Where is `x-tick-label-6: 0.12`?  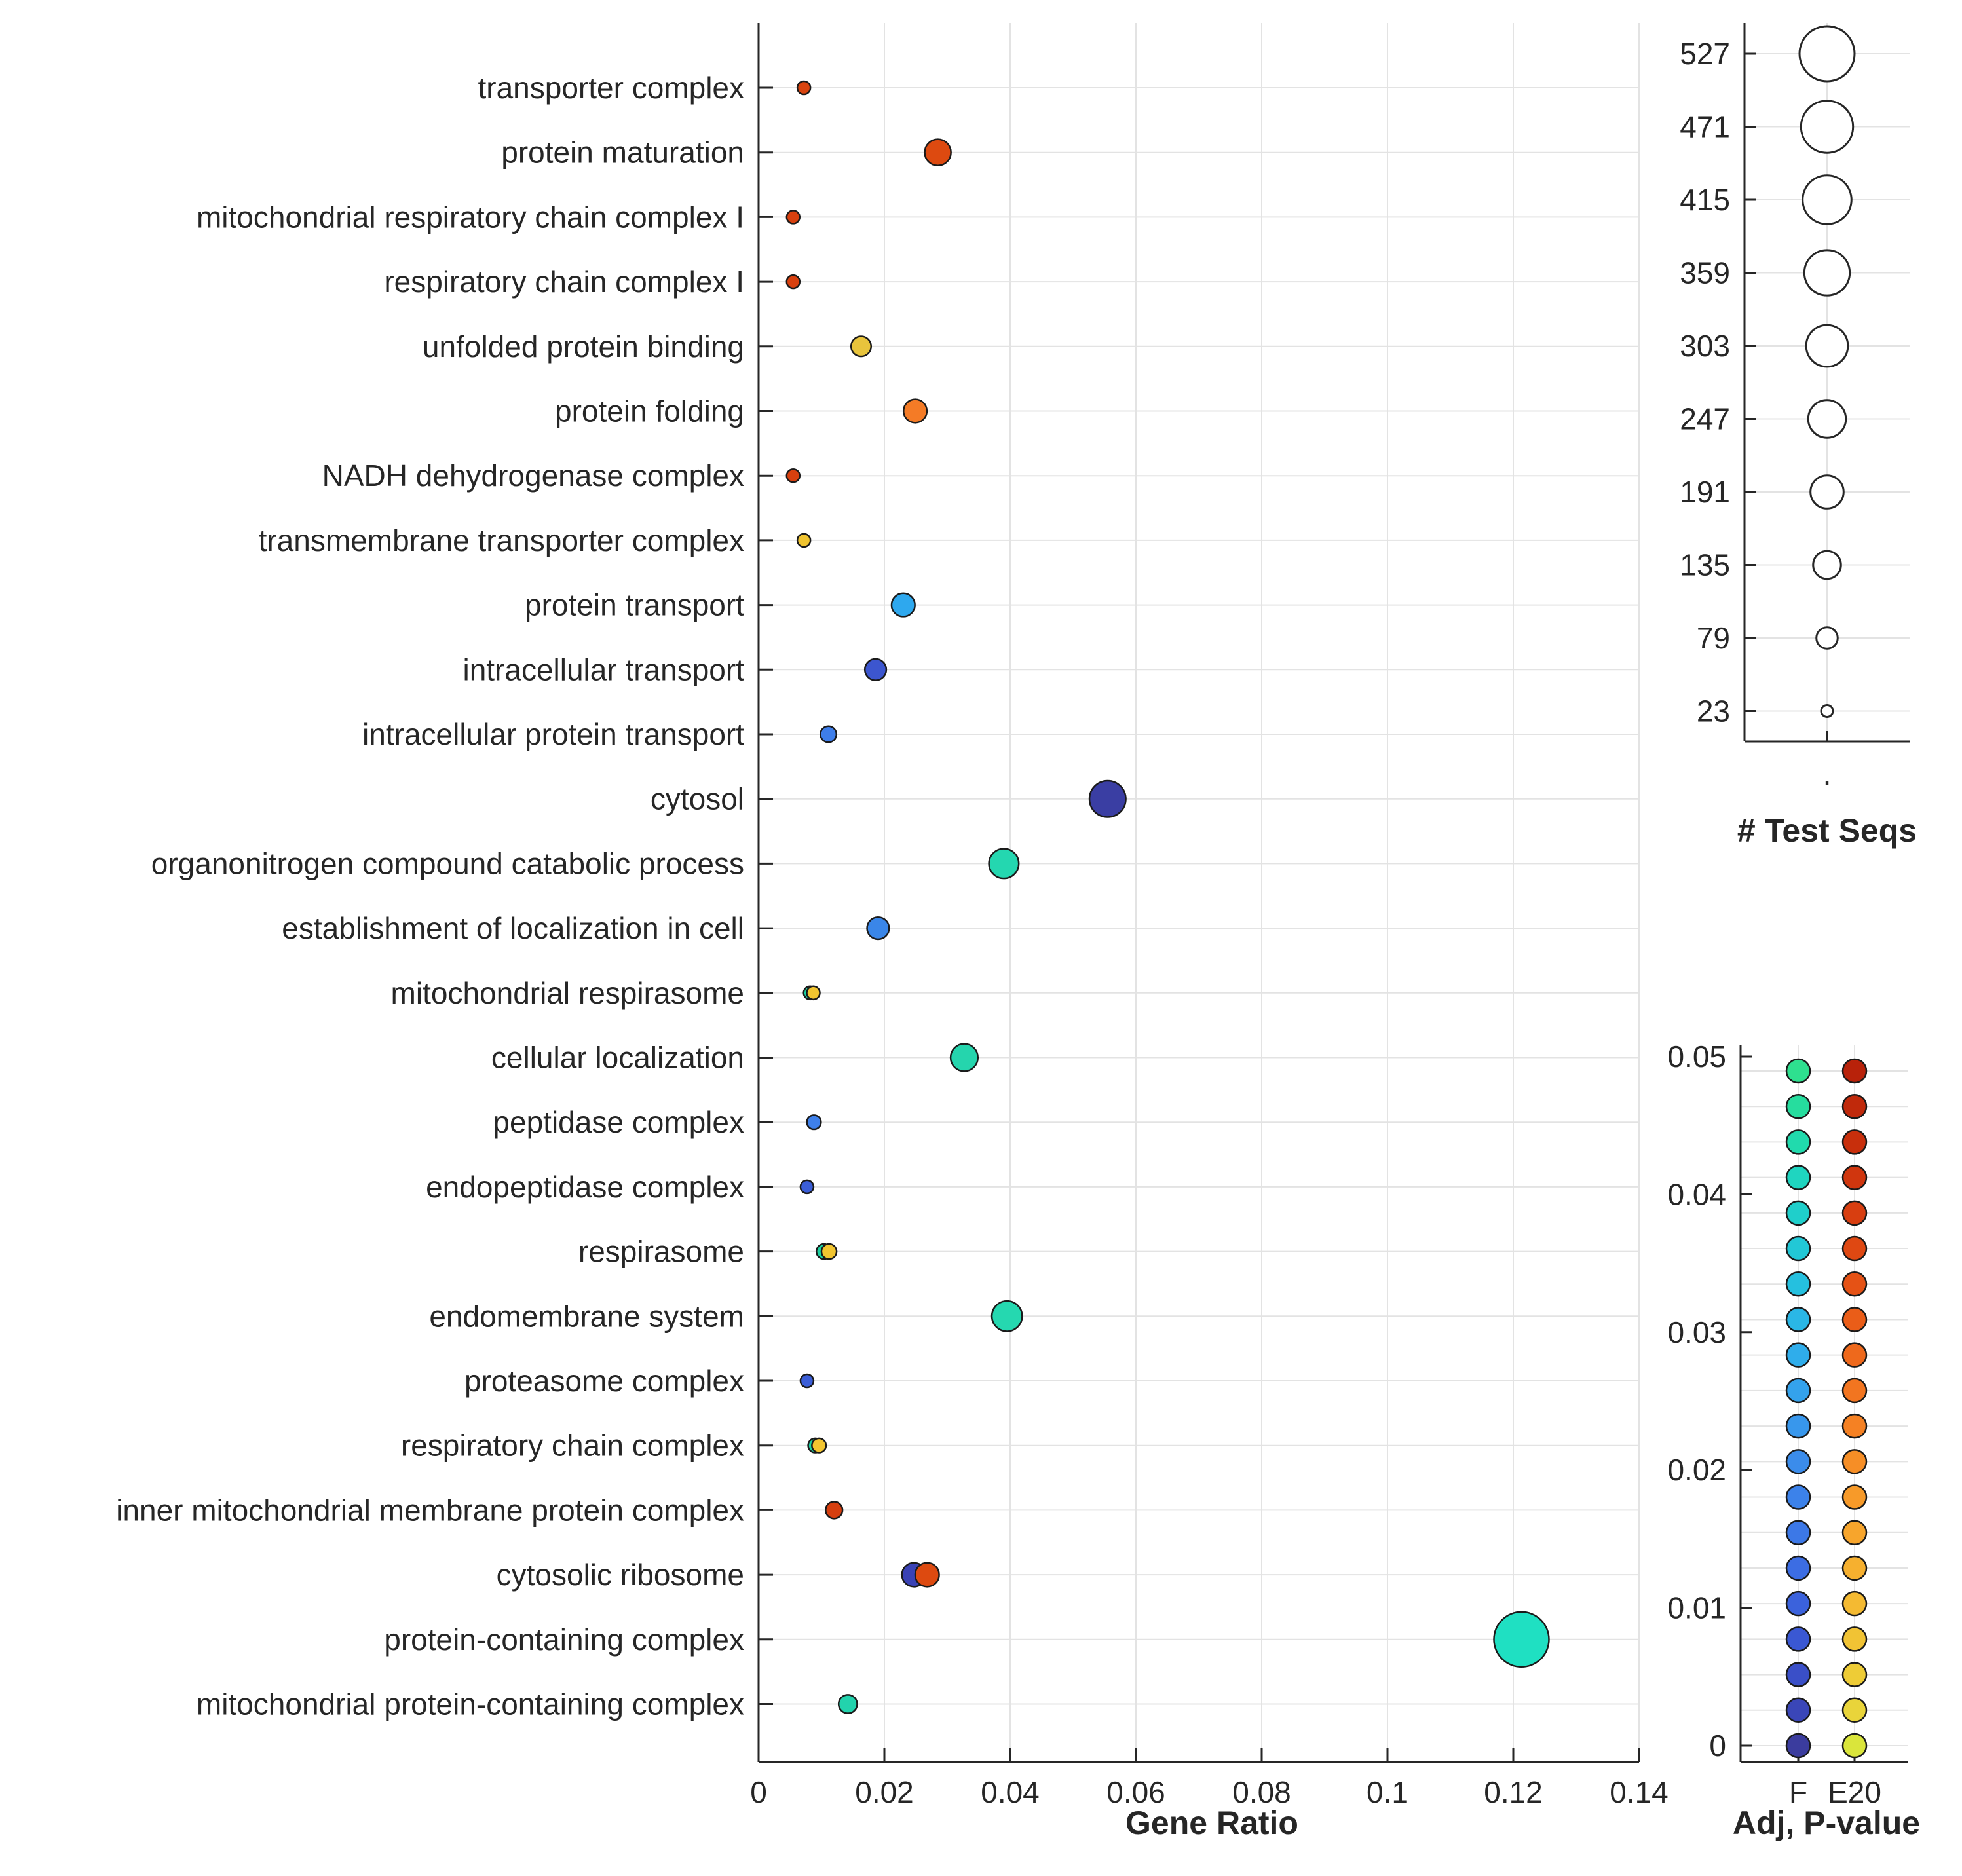 x-tick-label-6: 0.12 is located at coordinates (1513, 1792).